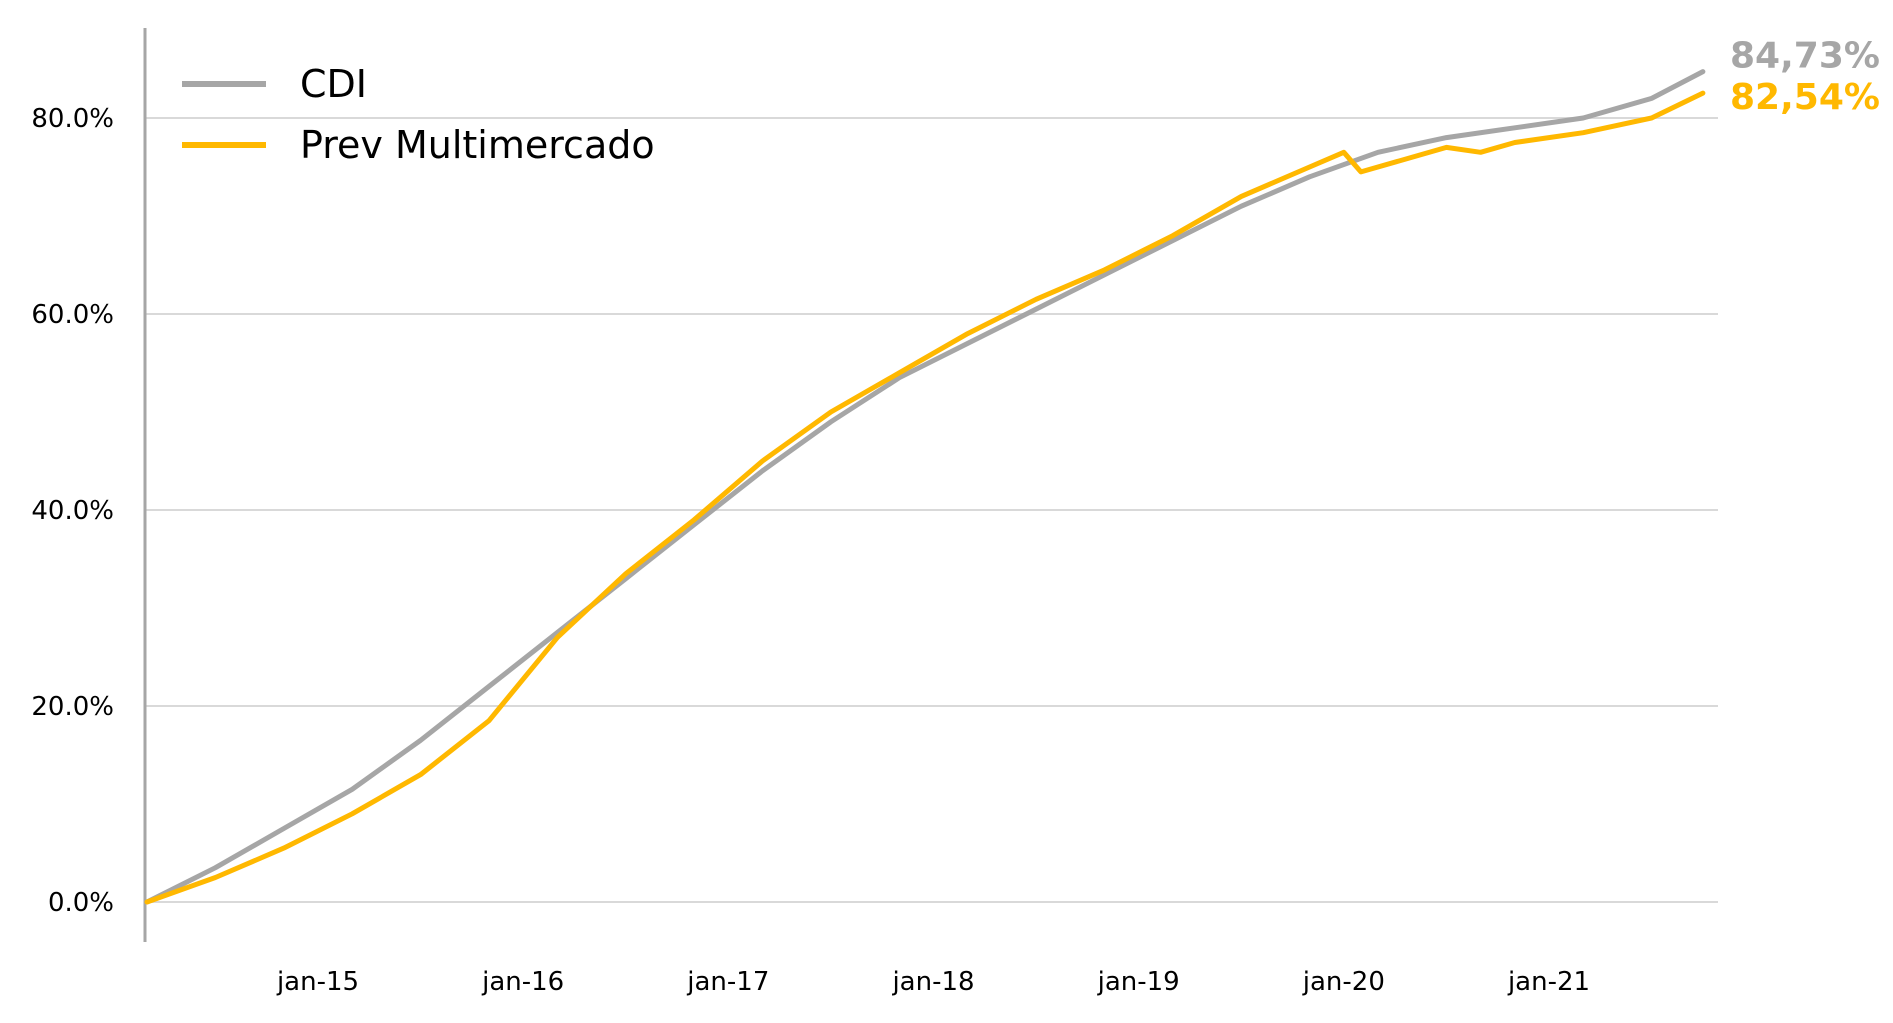  Describe the element at coordinates (81, 903) in the screenshot. I see `y-tick-label: 0.0%` at that location.